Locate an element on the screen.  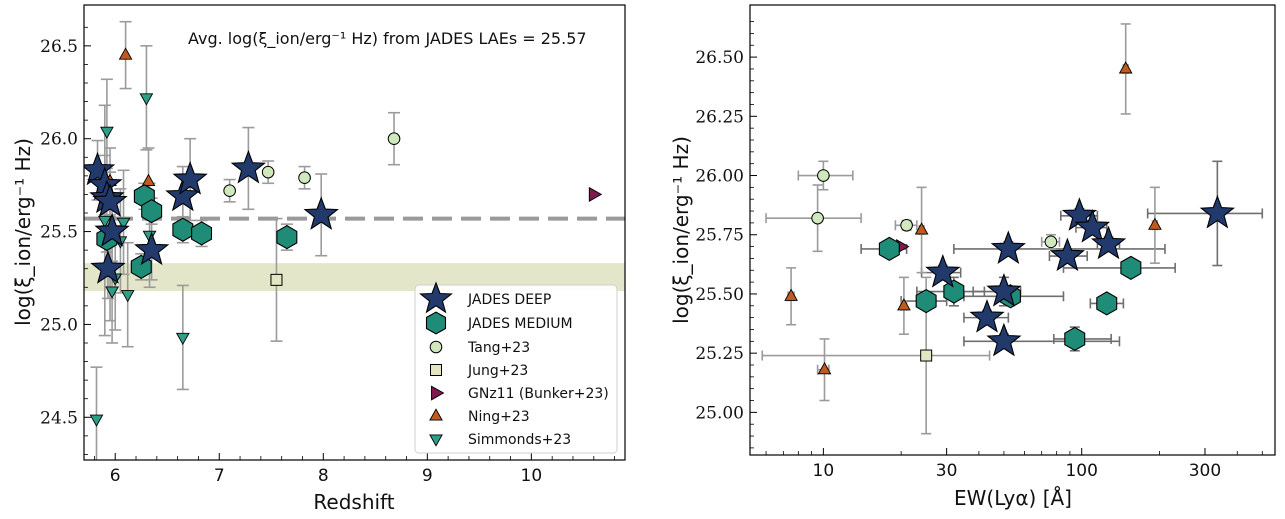
y-tick-label: 26.50 is located at coordinates (719, 58).